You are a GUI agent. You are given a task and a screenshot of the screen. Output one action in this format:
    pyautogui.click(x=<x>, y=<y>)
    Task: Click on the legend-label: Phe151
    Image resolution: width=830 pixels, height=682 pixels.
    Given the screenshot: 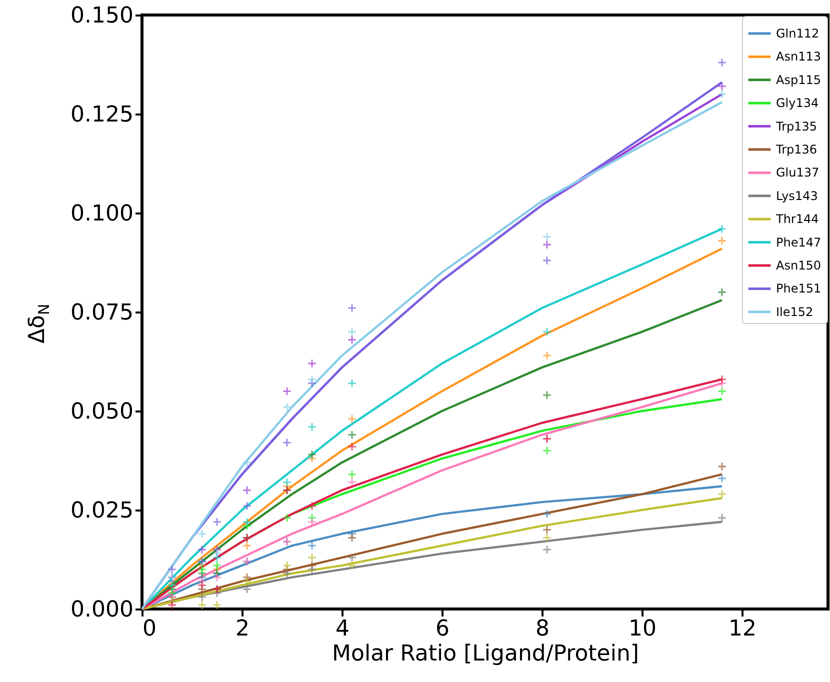 What is the action you would take?
    pyautogui.click(x=799, y=289)
    